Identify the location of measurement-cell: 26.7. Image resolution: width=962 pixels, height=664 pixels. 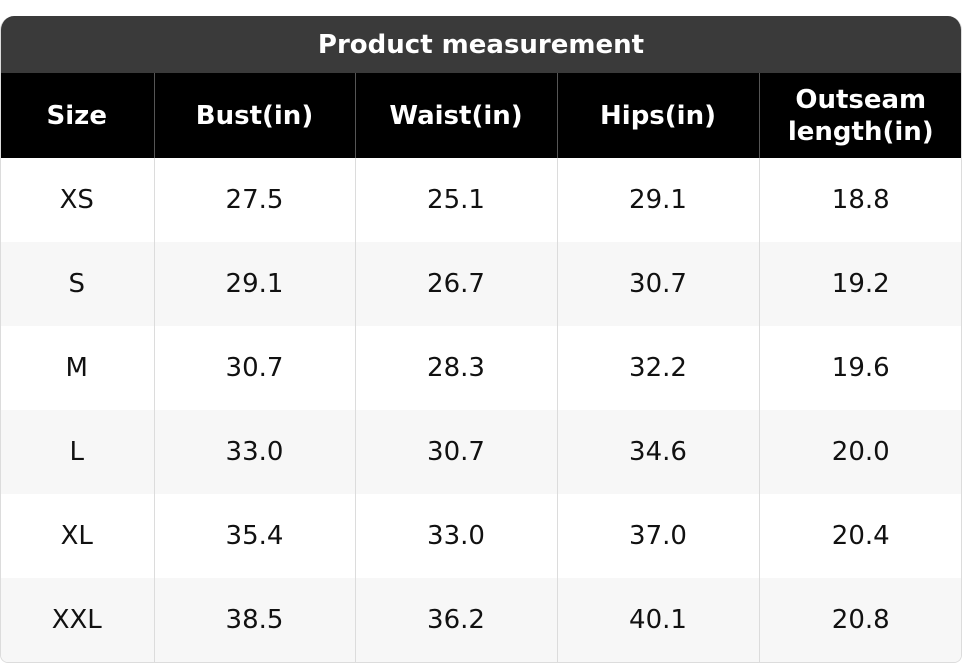
(455, 284).